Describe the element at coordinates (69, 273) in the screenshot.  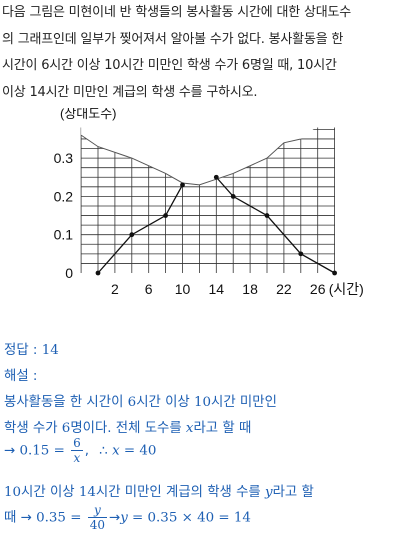
I see `y-tick-label: 0` at that location.